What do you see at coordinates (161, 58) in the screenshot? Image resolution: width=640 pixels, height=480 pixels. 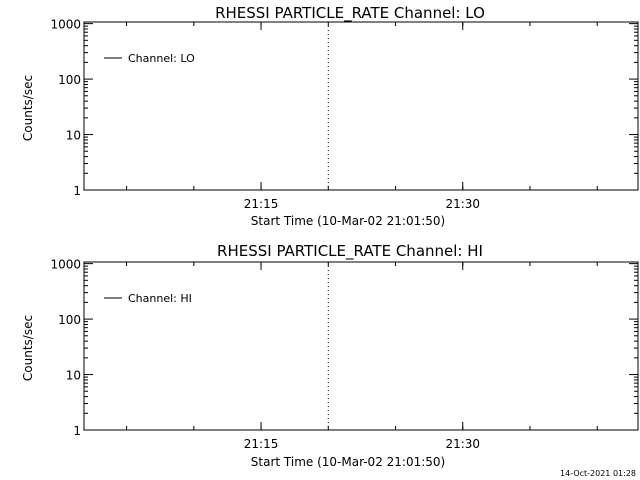 I see `legend-label: Channel: LO` at bounding box center [161, 58].